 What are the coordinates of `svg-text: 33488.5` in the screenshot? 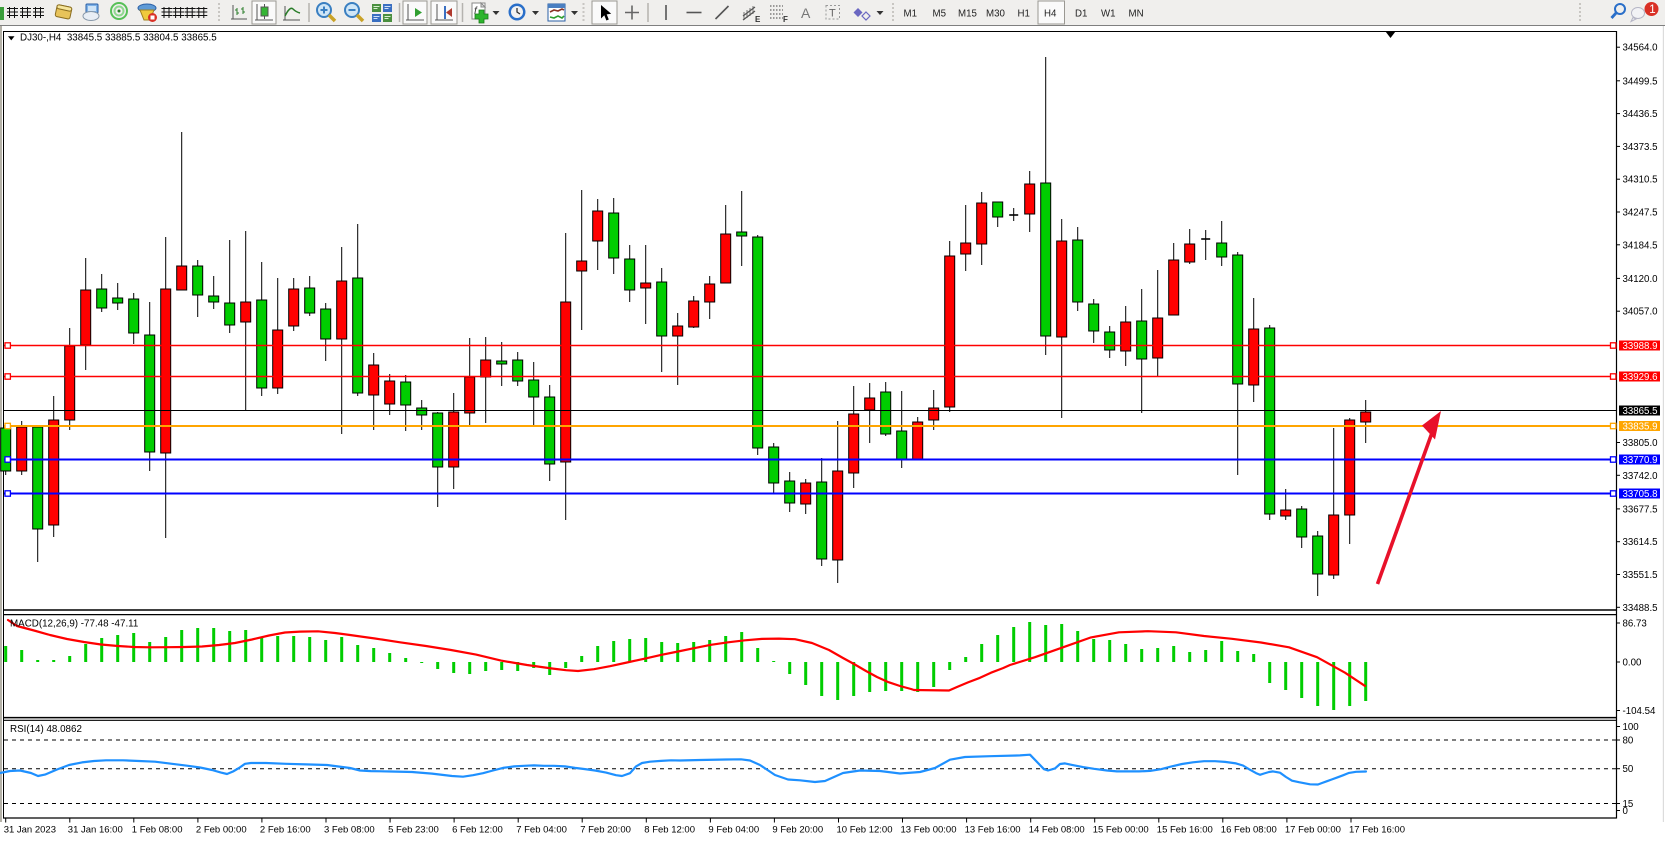 It's located at (1640, 608).